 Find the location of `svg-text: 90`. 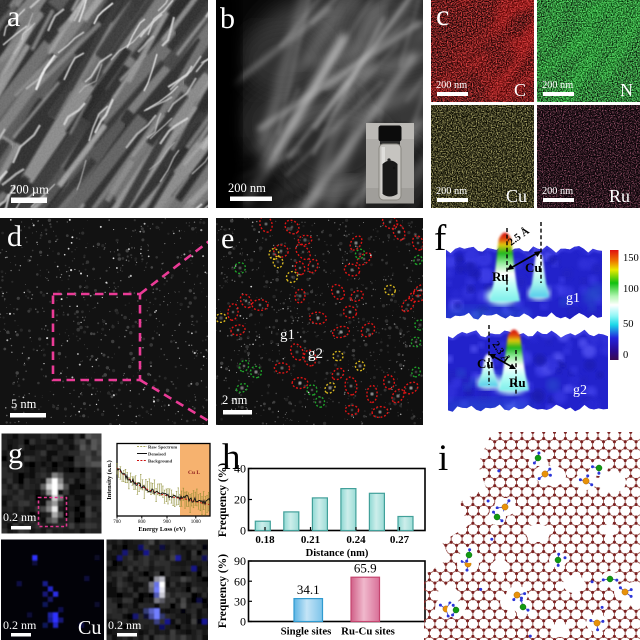

svg-text: 90 is located at coordinates (240, 561).